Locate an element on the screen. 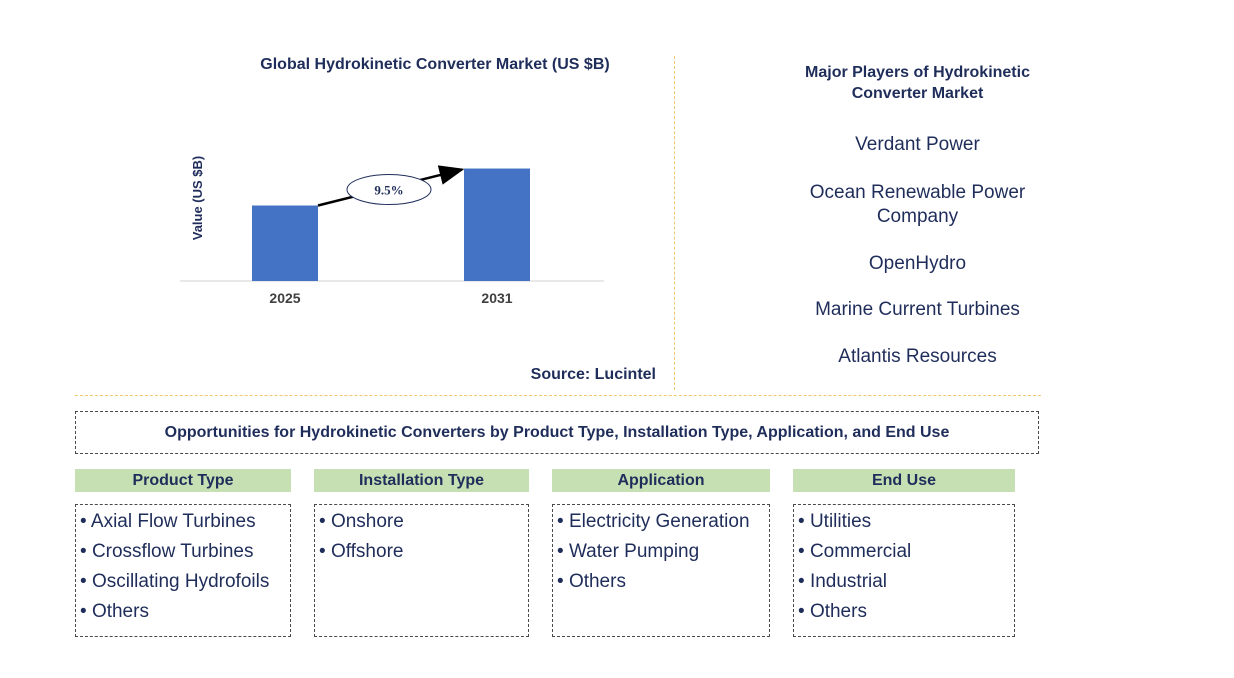  cagr-label: 9.5% is located at coordinates (388, 190).